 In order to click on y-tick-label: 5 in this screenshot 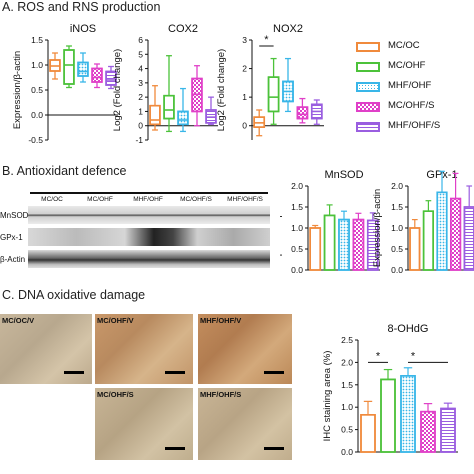, I will do `click(140, 54)`.